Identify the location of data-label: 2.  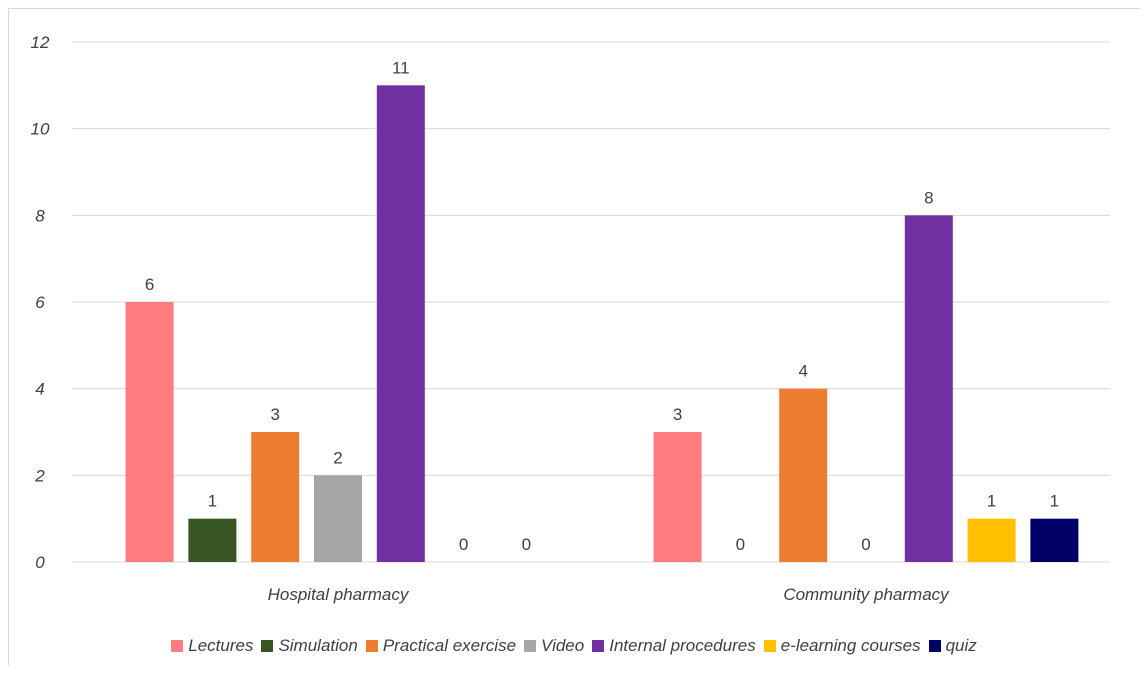
(337, 457).